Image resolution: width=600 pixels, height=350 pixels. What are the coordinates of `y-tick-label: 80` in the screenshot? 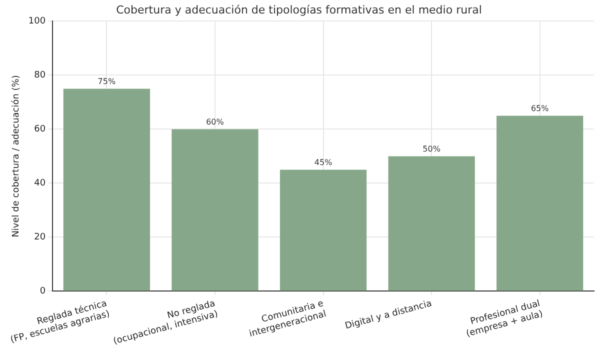 It's located at (40, 75).